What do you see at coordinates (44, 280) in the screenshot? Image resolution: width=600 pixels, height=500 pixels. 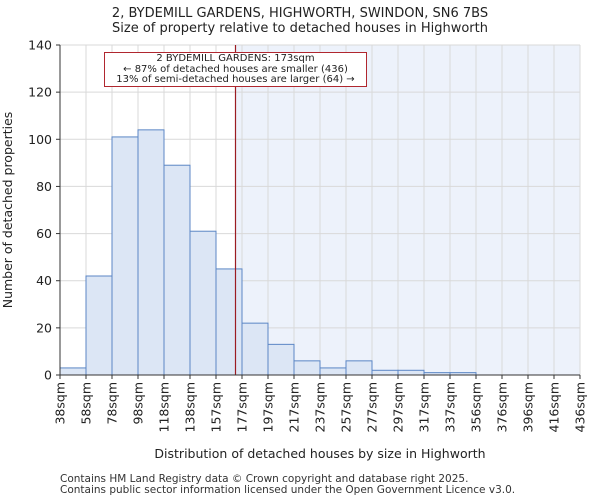 I see `y-tick-label: 40` at bounding box center [44, 280].